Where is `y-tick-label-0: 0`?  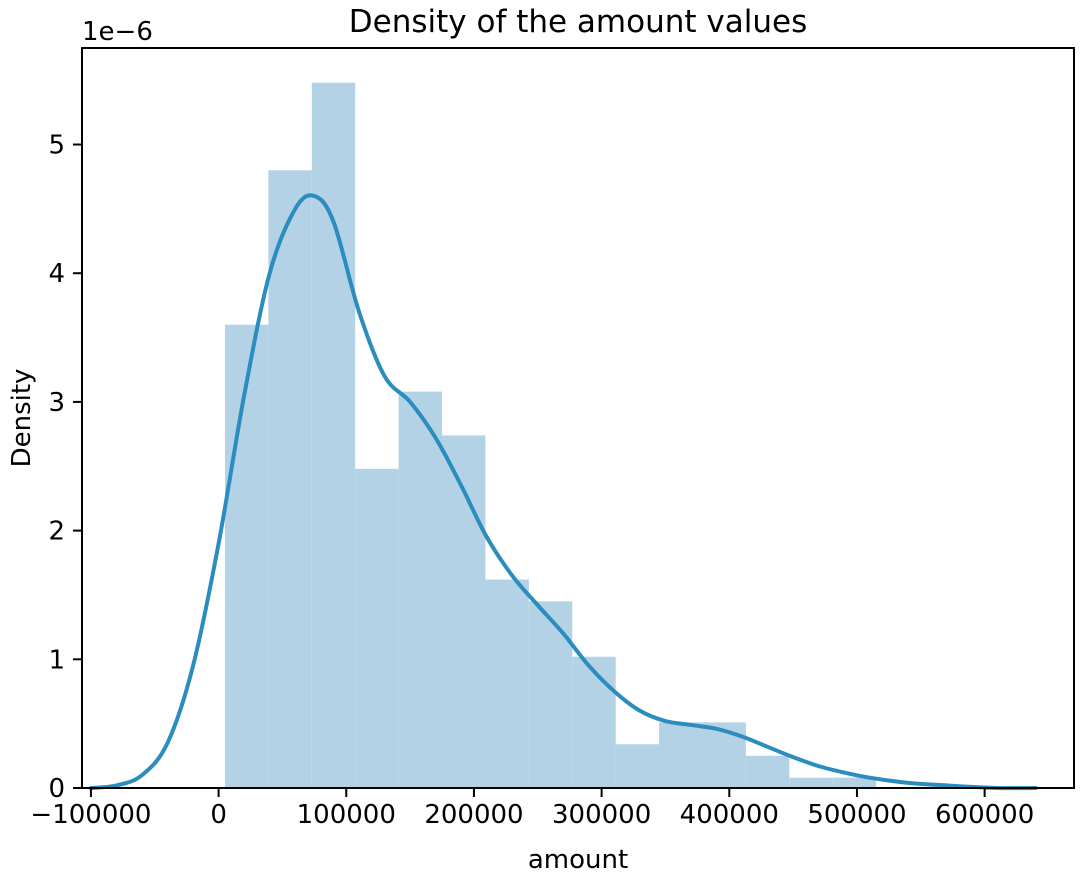
y-tick-label-0: 0 is located at coordinates (56, 789).